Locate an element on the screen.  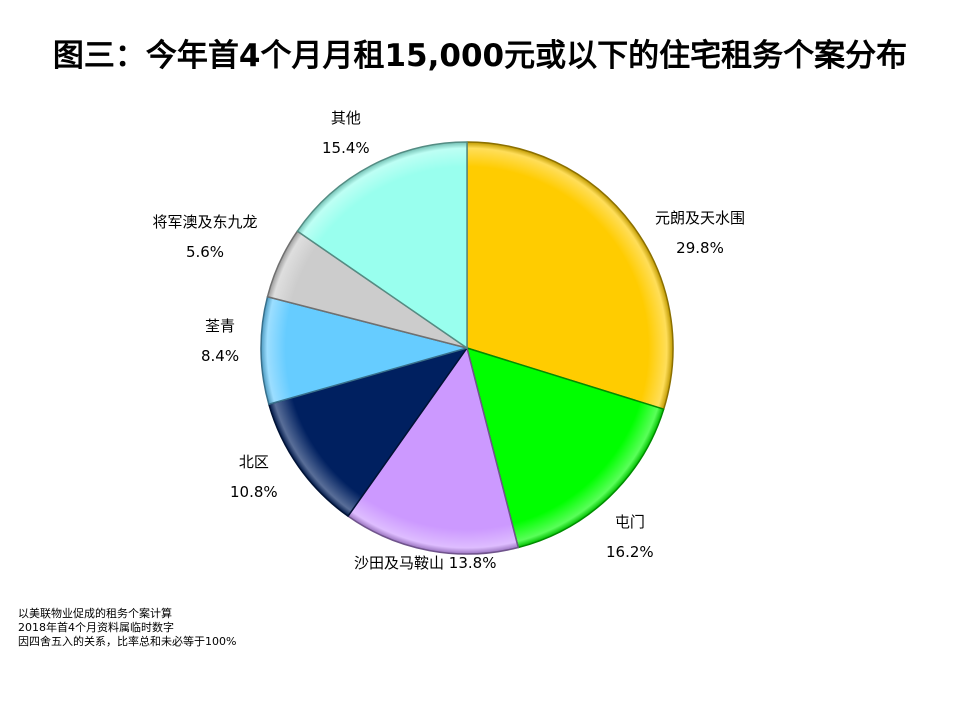
slice-label: 将军澳及东九龙 5.6% is located at coordinates (205, 237).